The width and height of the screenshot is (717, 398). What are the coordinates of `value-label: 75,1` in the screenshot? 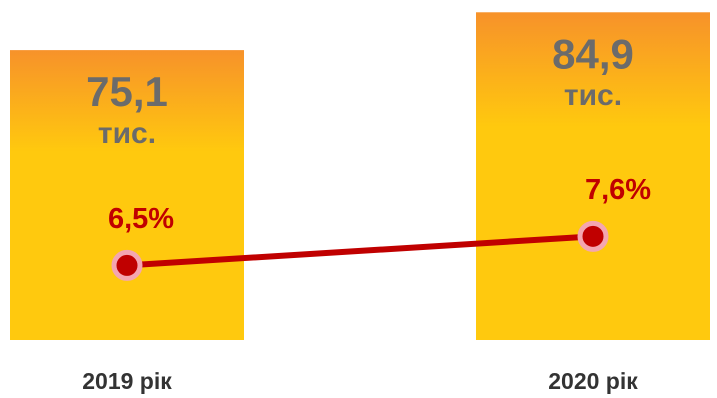 It's located at (127, 91).